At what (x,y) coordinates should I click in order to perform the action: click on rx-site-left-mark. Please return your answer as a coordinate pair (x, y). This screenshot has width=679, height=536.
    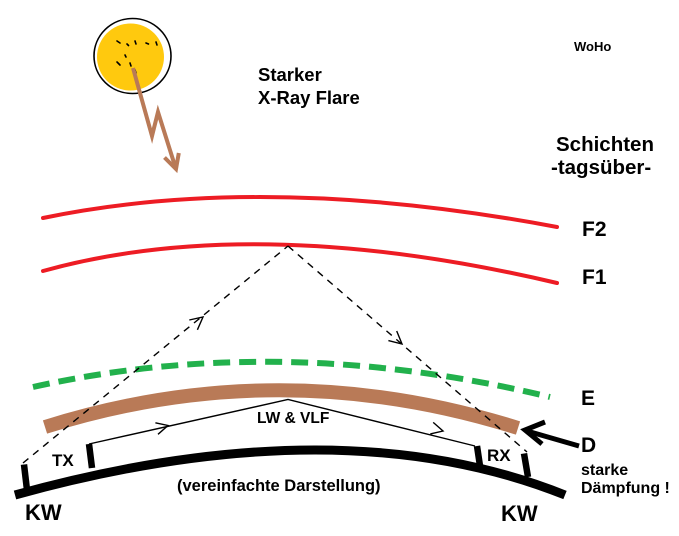
    Looking at the image, I should click on (478, 456).